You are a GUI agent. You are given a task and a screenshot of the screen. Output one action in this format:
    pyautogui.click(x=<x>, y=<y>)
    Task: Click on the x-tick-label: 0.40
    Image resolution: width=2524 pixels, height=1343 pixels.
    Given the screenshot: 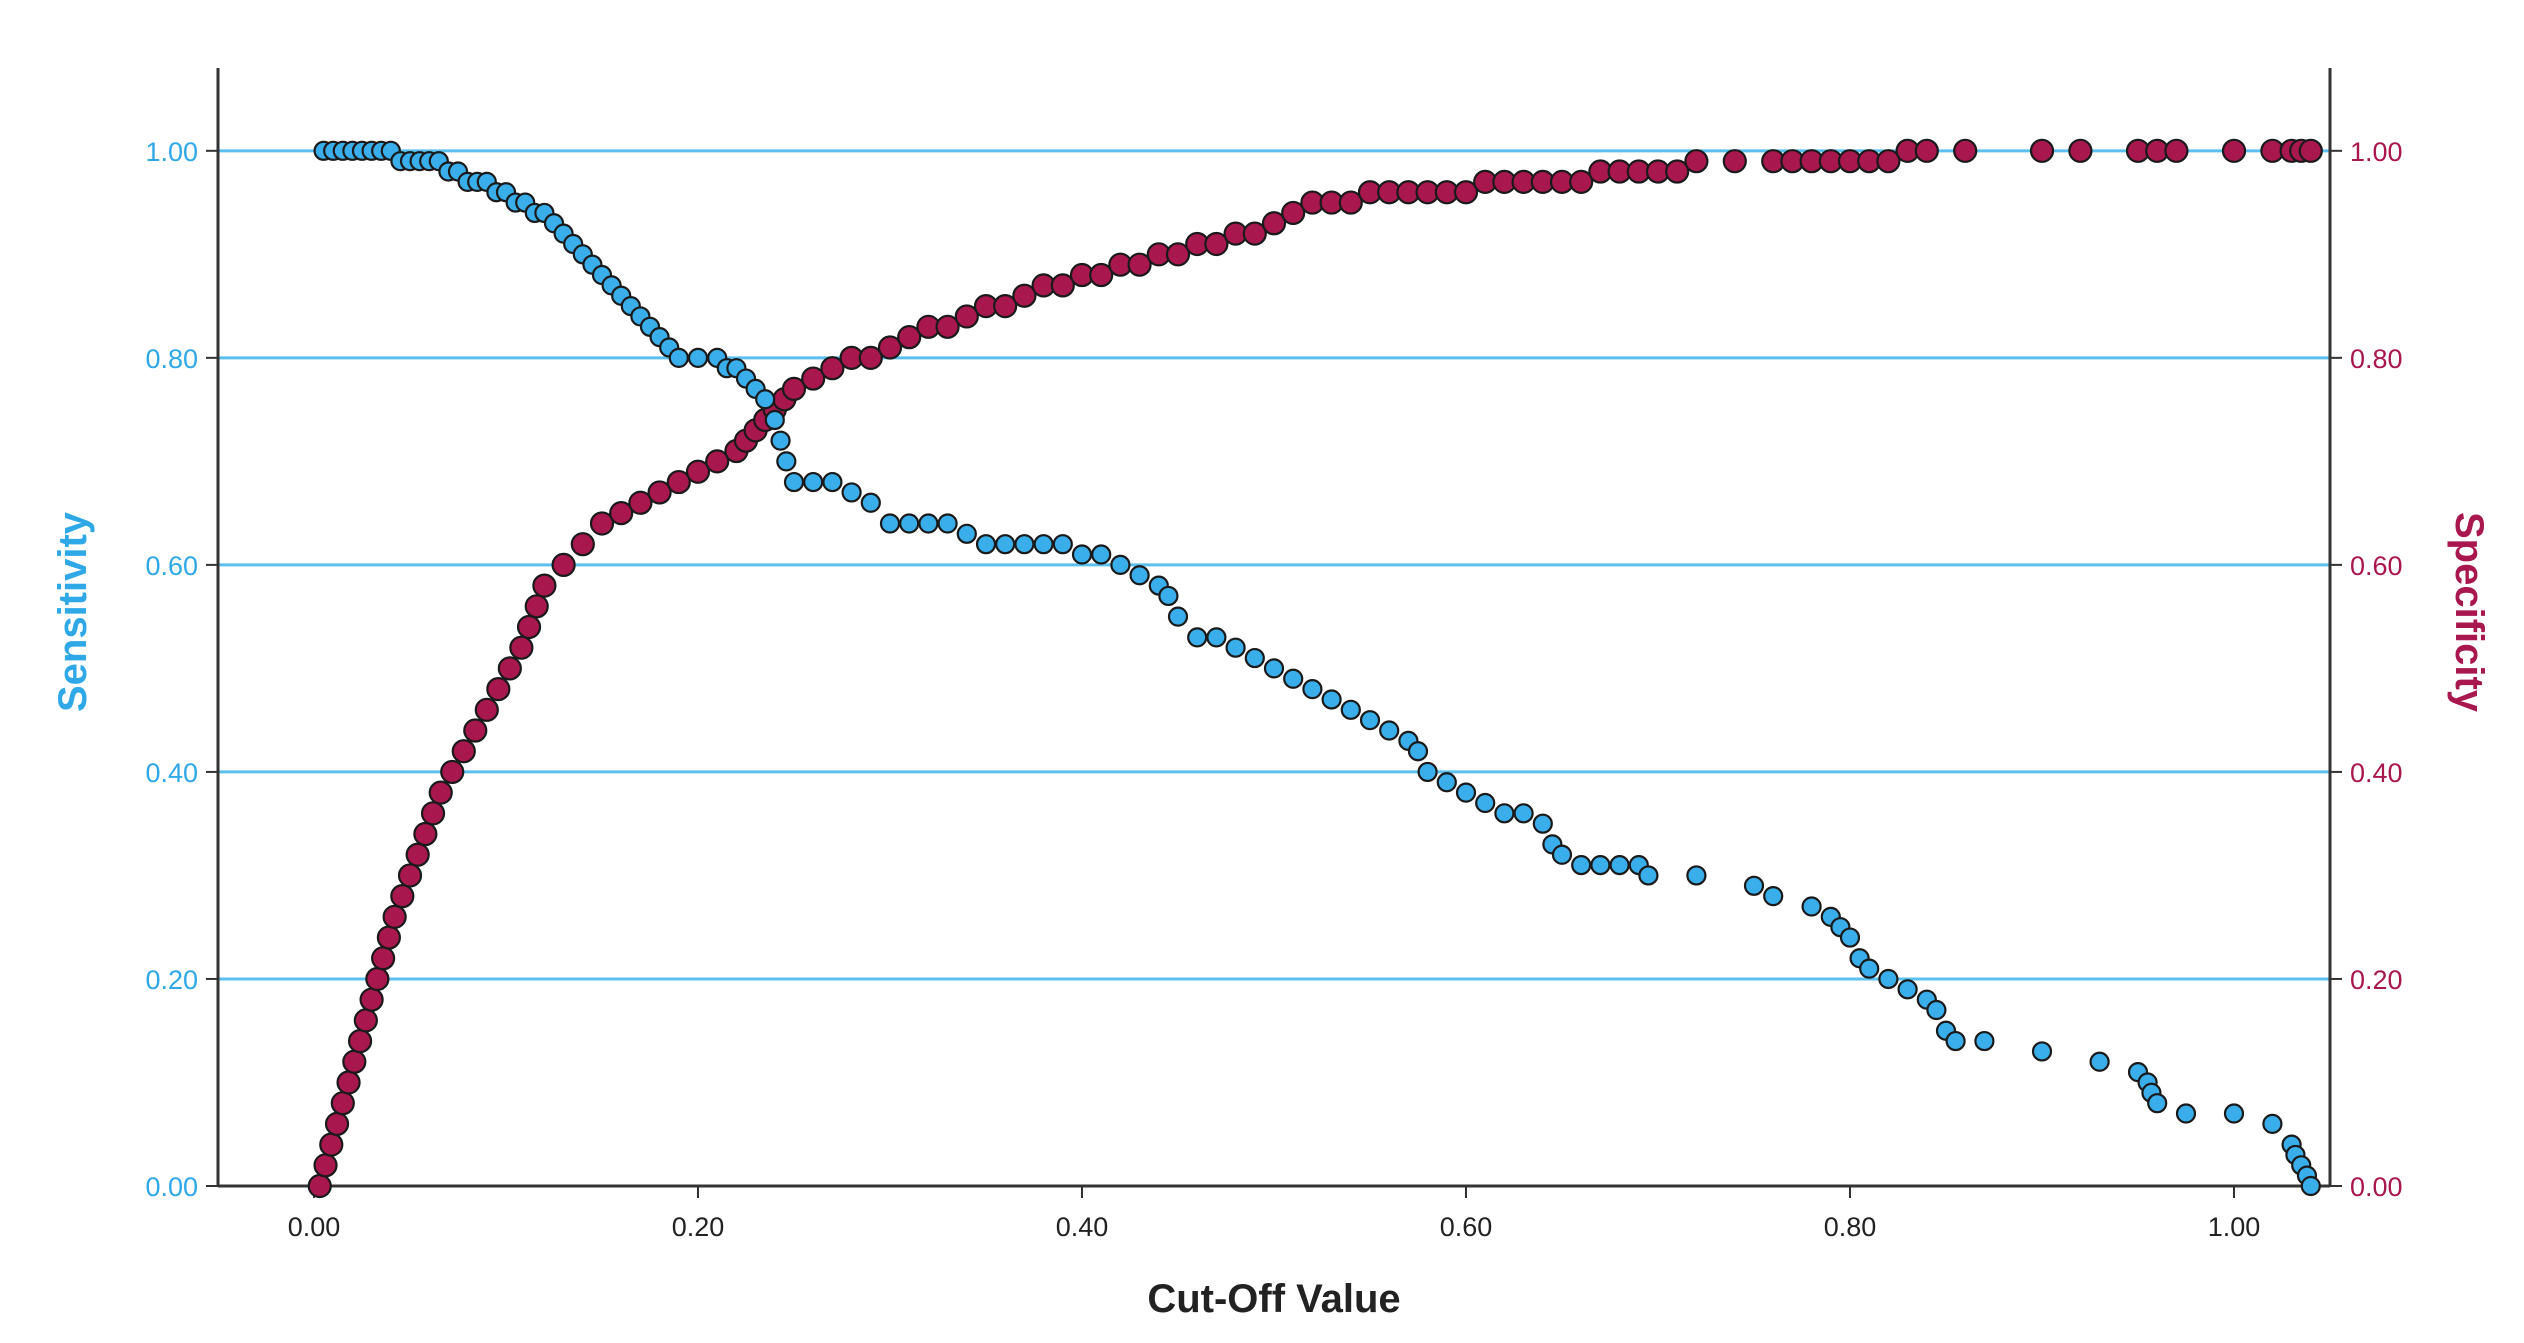 What is the action you would take?
    pyautogui.click(x=1082, y=1227)
    